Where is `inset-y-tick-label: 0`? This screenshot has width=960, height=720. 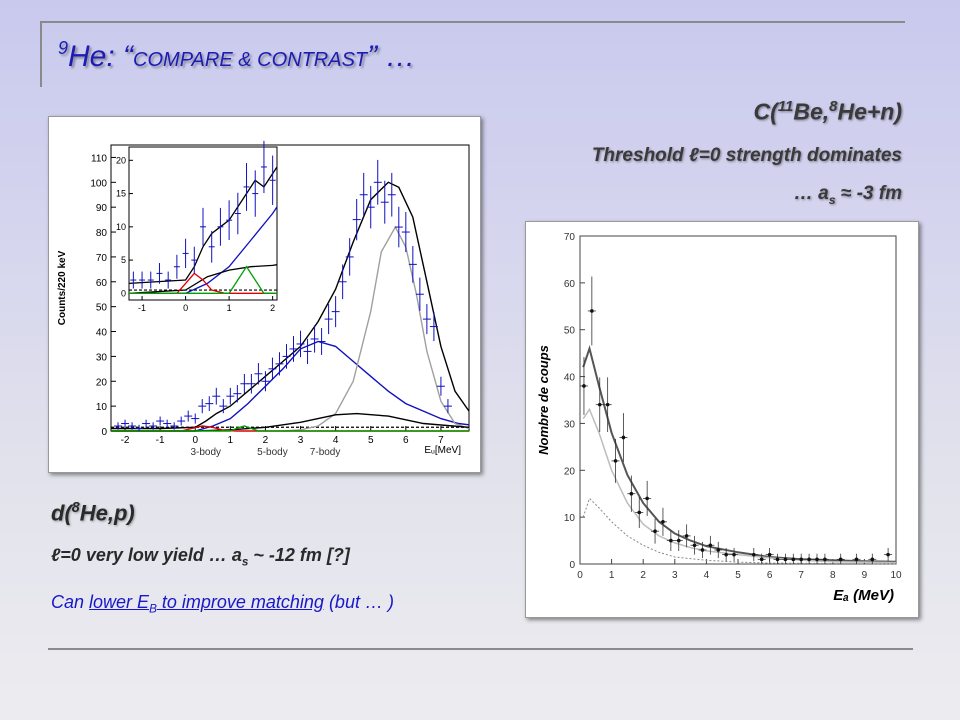 inset-y-tick-label: 0 is located at coordinates (123, 293).